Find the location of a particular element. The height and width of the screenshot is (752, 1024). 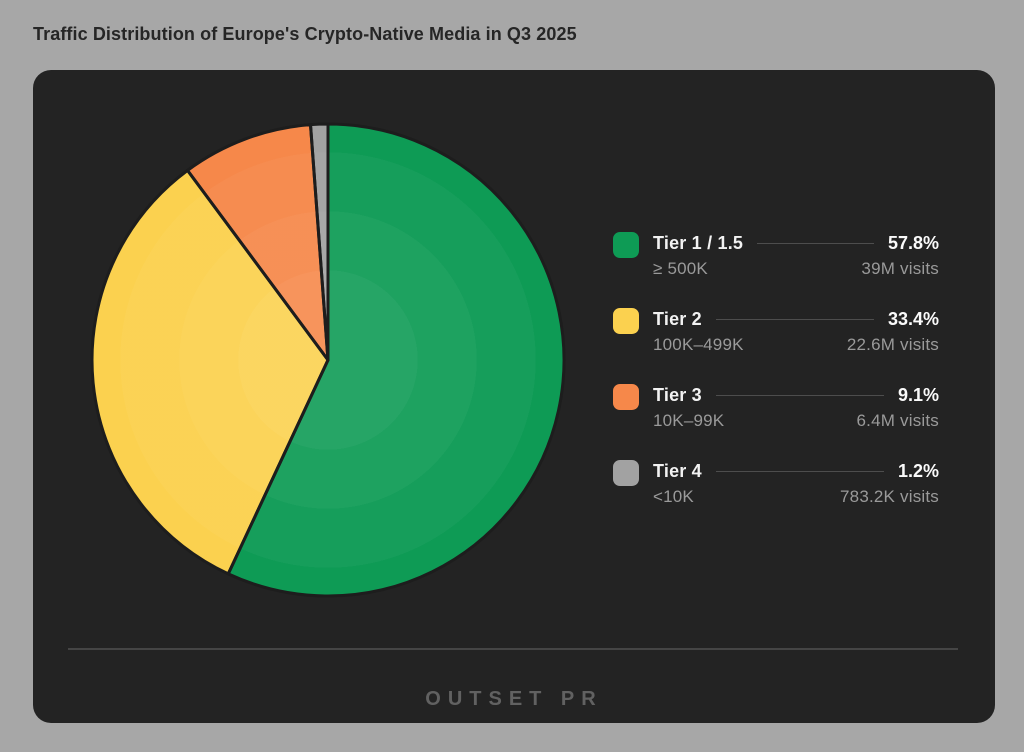

legend-percent-tier-2: 33.4% is located at coordinates (913, 318).